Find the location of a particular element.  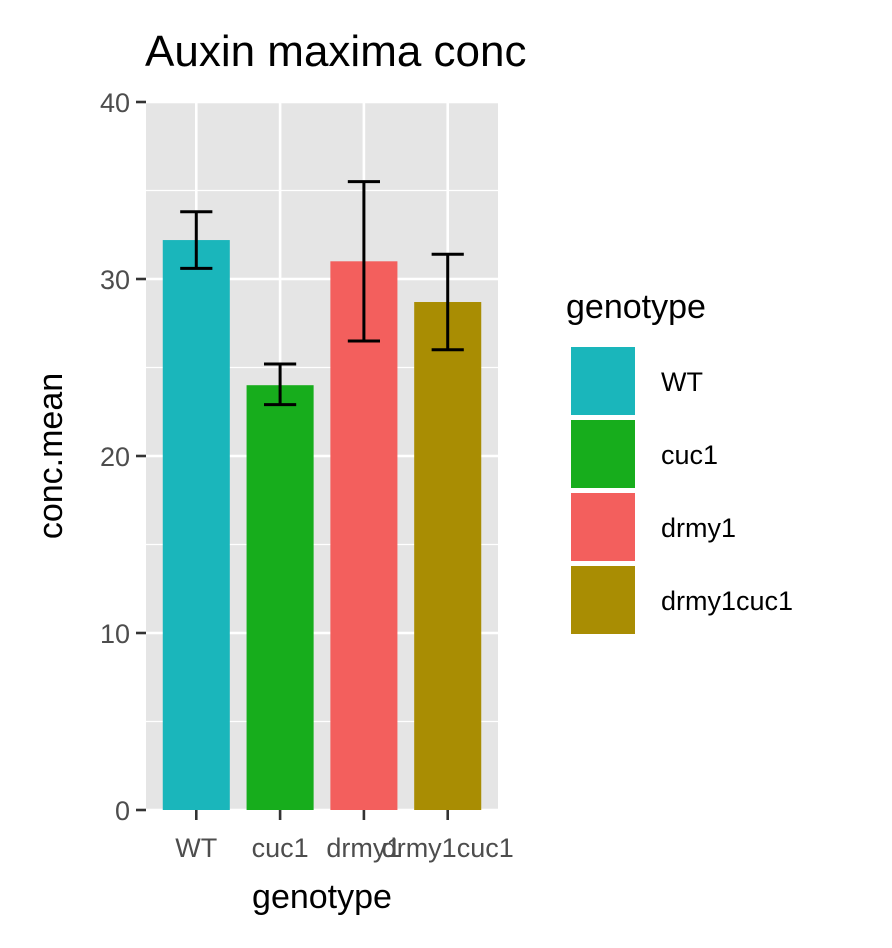

error-bar-drmy1 is located at coordinates (363, 261).